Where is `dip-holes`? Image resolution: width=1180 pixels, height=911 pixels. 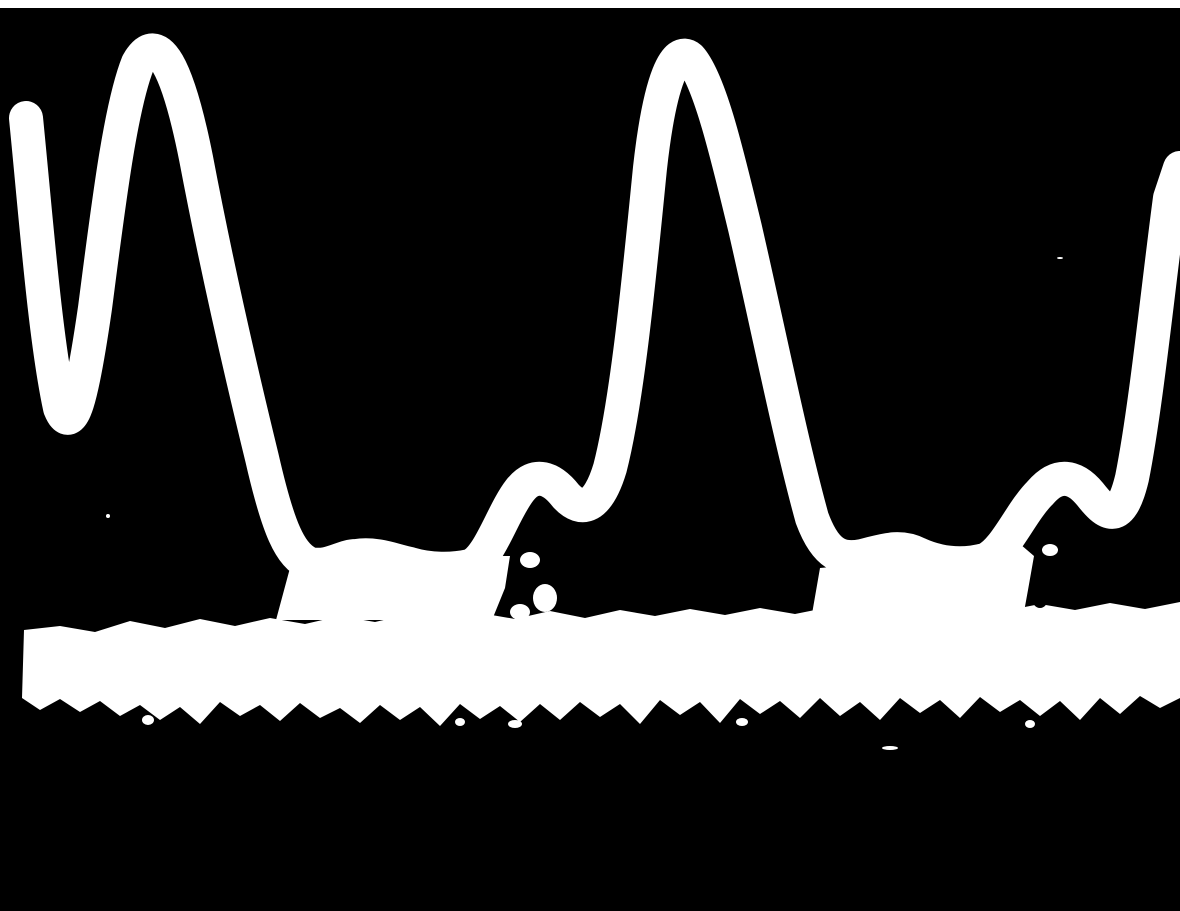
dip-holes is located at coordinates (794, 584).